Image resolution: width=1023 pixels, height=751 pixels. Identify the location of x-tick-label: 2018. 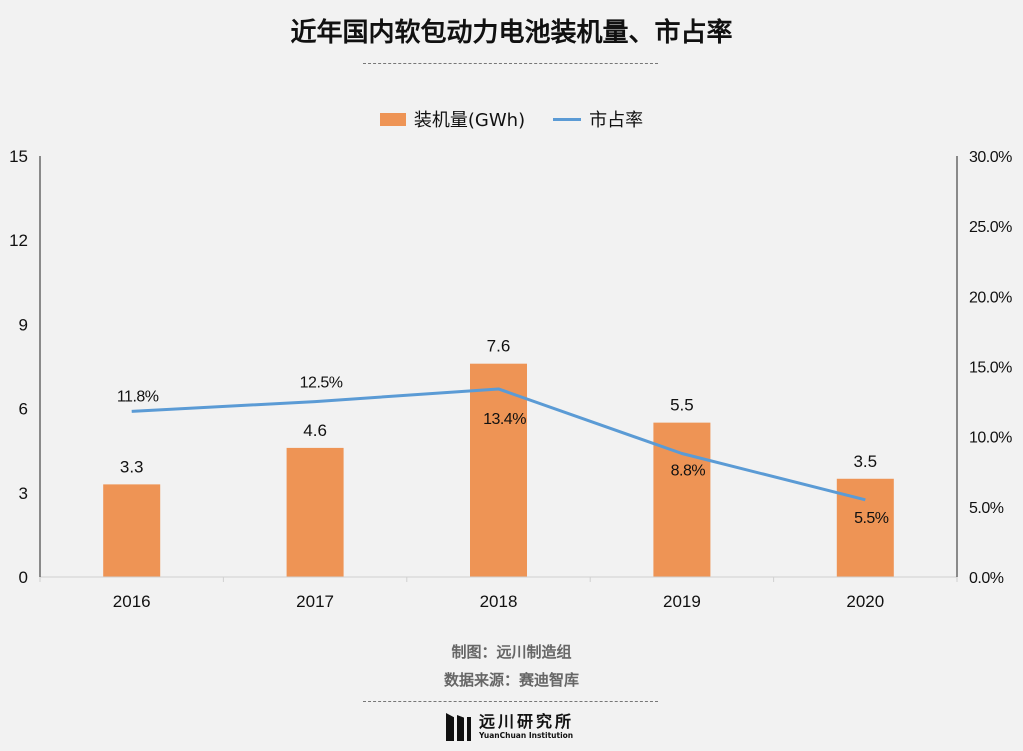
(499, 601).